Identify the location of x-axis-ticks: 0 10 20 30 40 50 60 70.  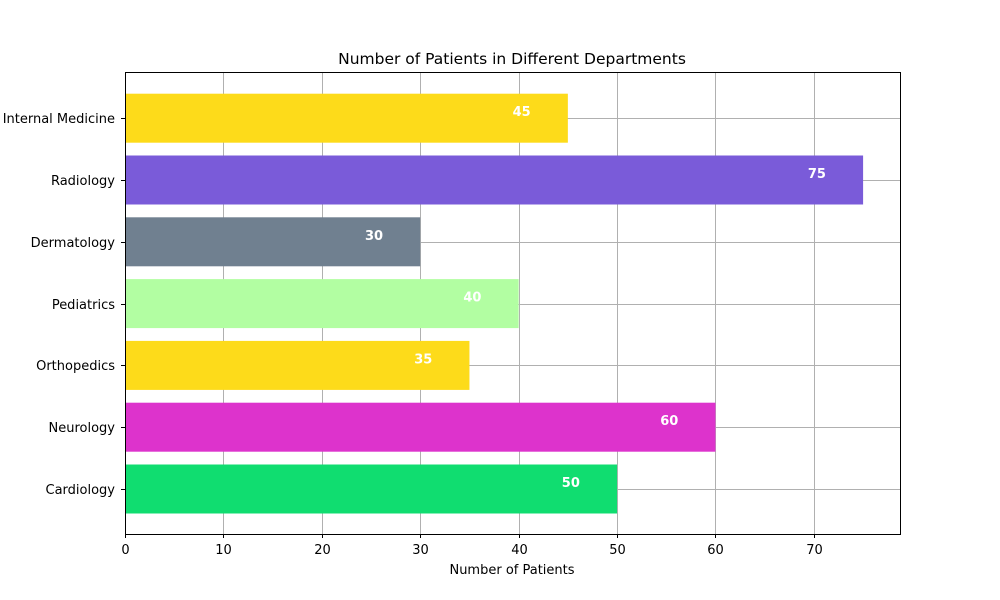
(472, 546).